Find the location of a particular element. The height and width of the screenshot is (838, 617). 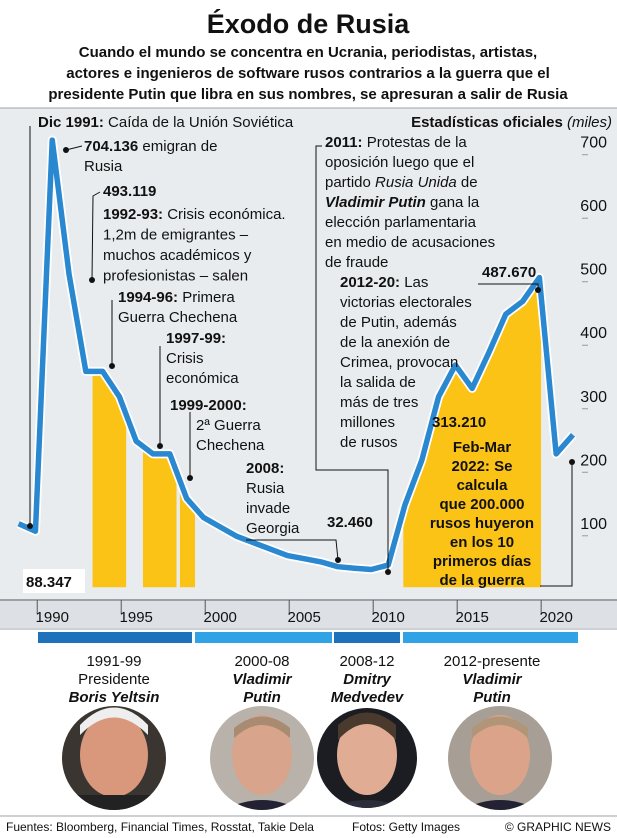

annotation: 493.119 is located at coordinates (129, 191).